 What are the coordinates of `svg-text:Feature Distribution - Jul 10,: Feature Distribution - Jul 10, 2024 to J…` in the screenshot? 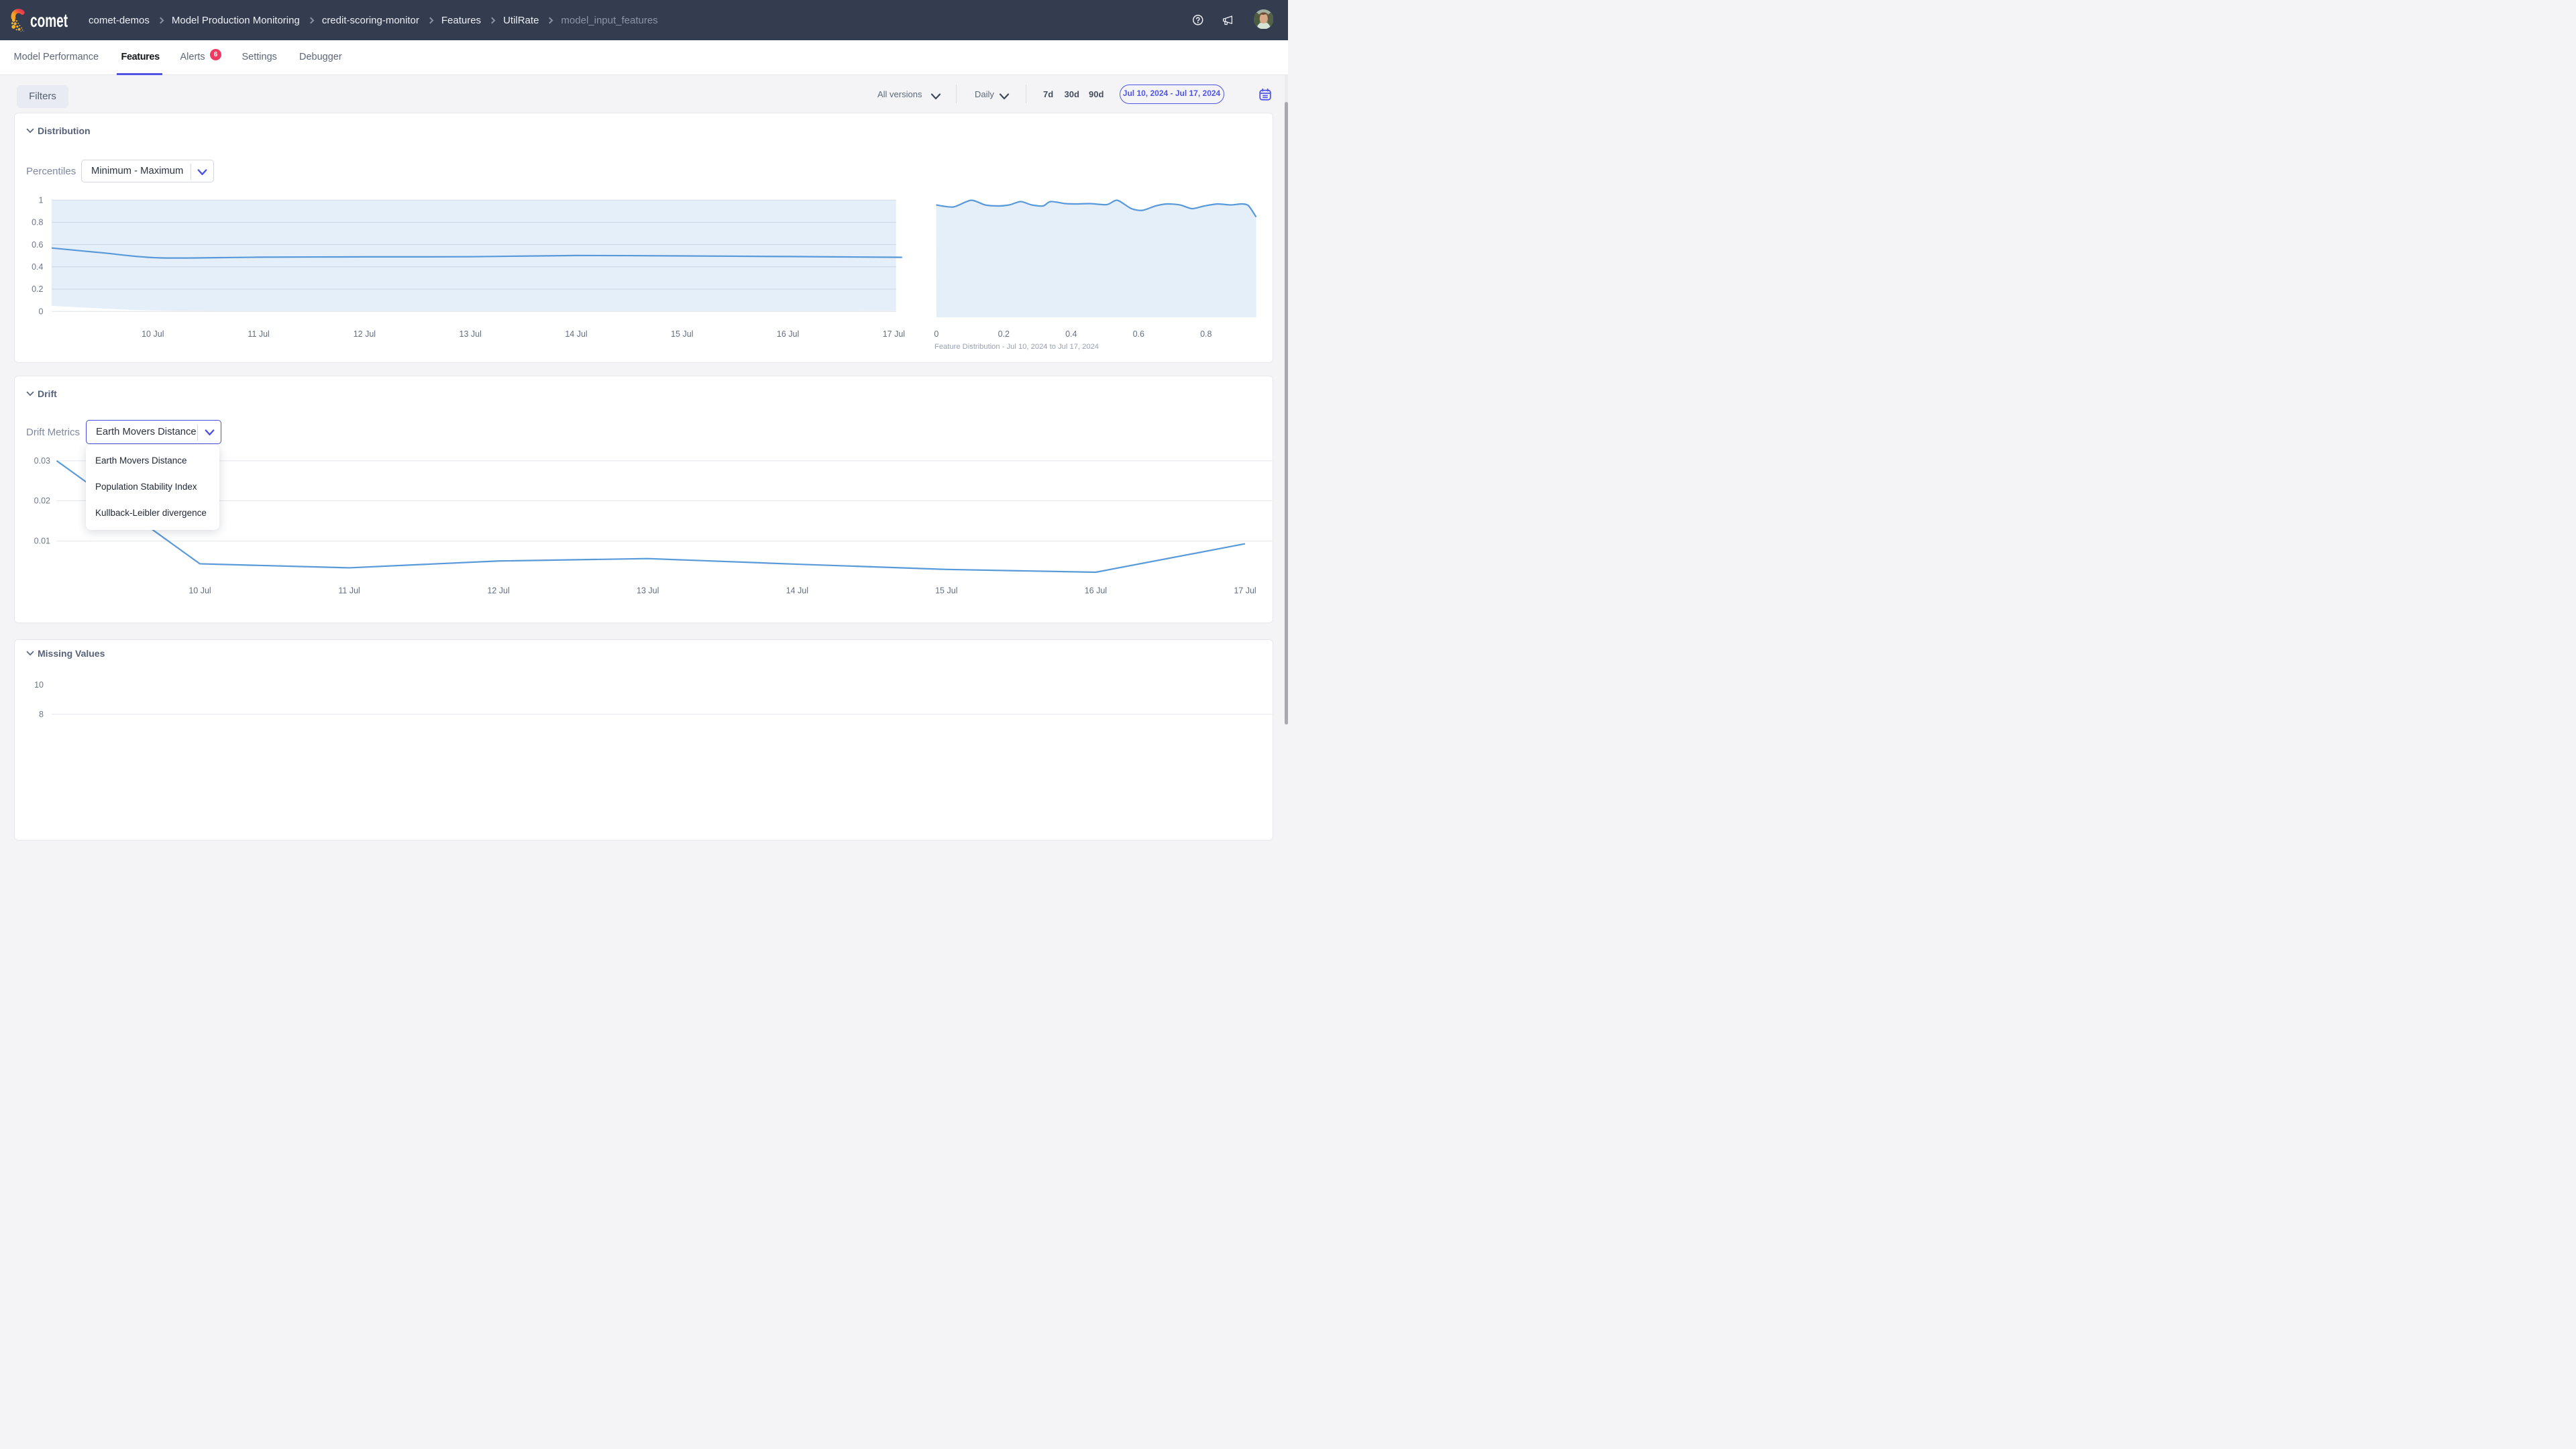 It's located at (1016, 347).